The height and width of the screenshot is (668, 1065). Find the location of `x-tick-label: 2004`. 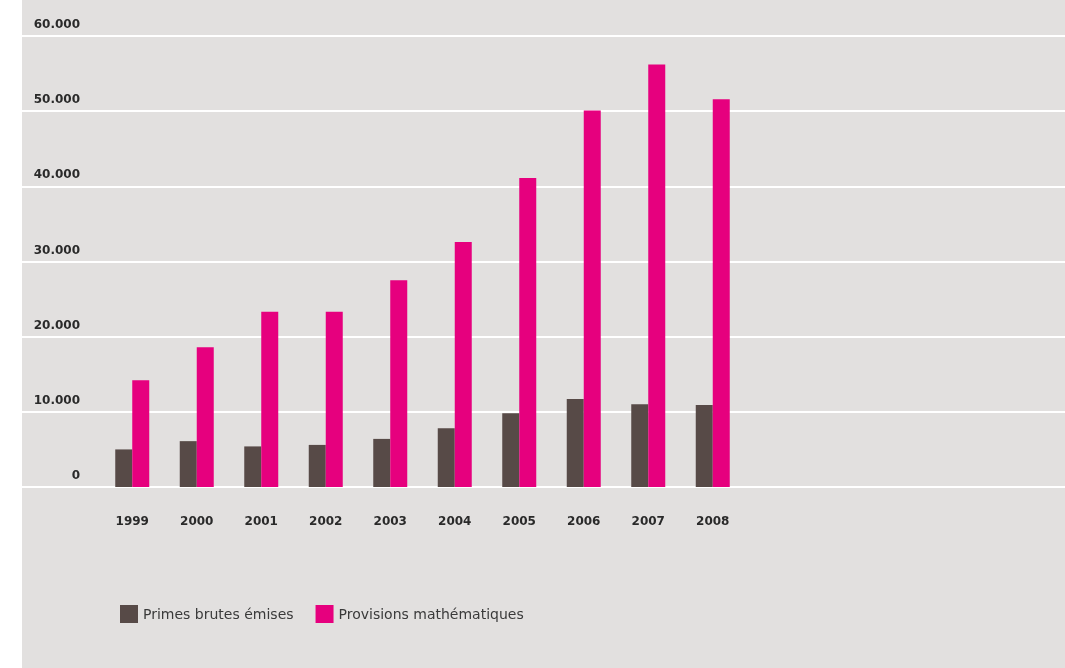

x-tick-label: 2004 is located at coordinates (455, 521).